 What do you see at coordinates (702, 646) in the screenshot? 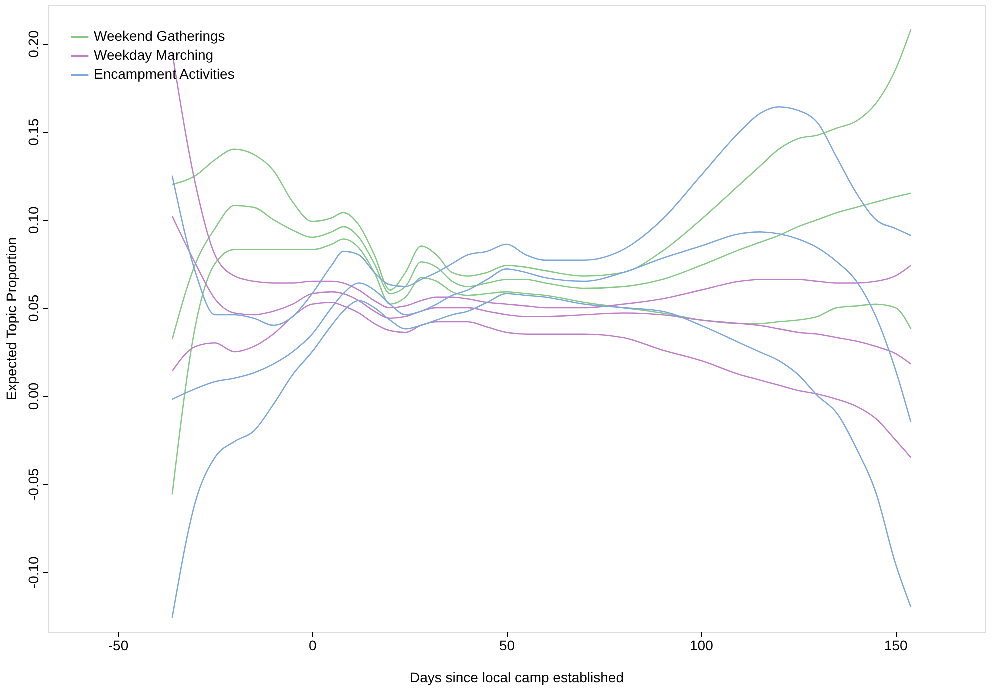
I see `x-tick-label: 100` at bounding box center [702, 646].